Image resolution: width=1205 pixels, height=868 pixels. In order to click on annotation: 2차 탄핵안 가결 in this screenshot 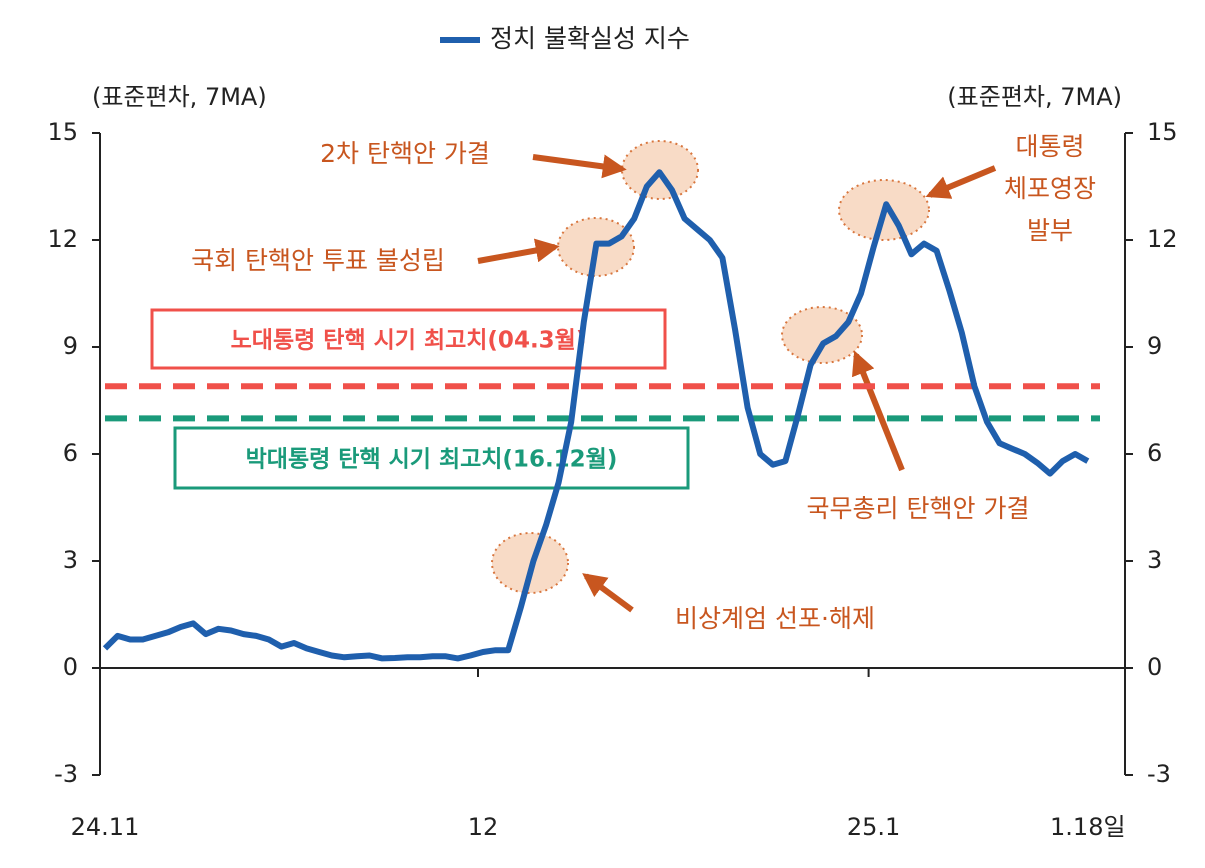, I will do `click(405, 153)`.